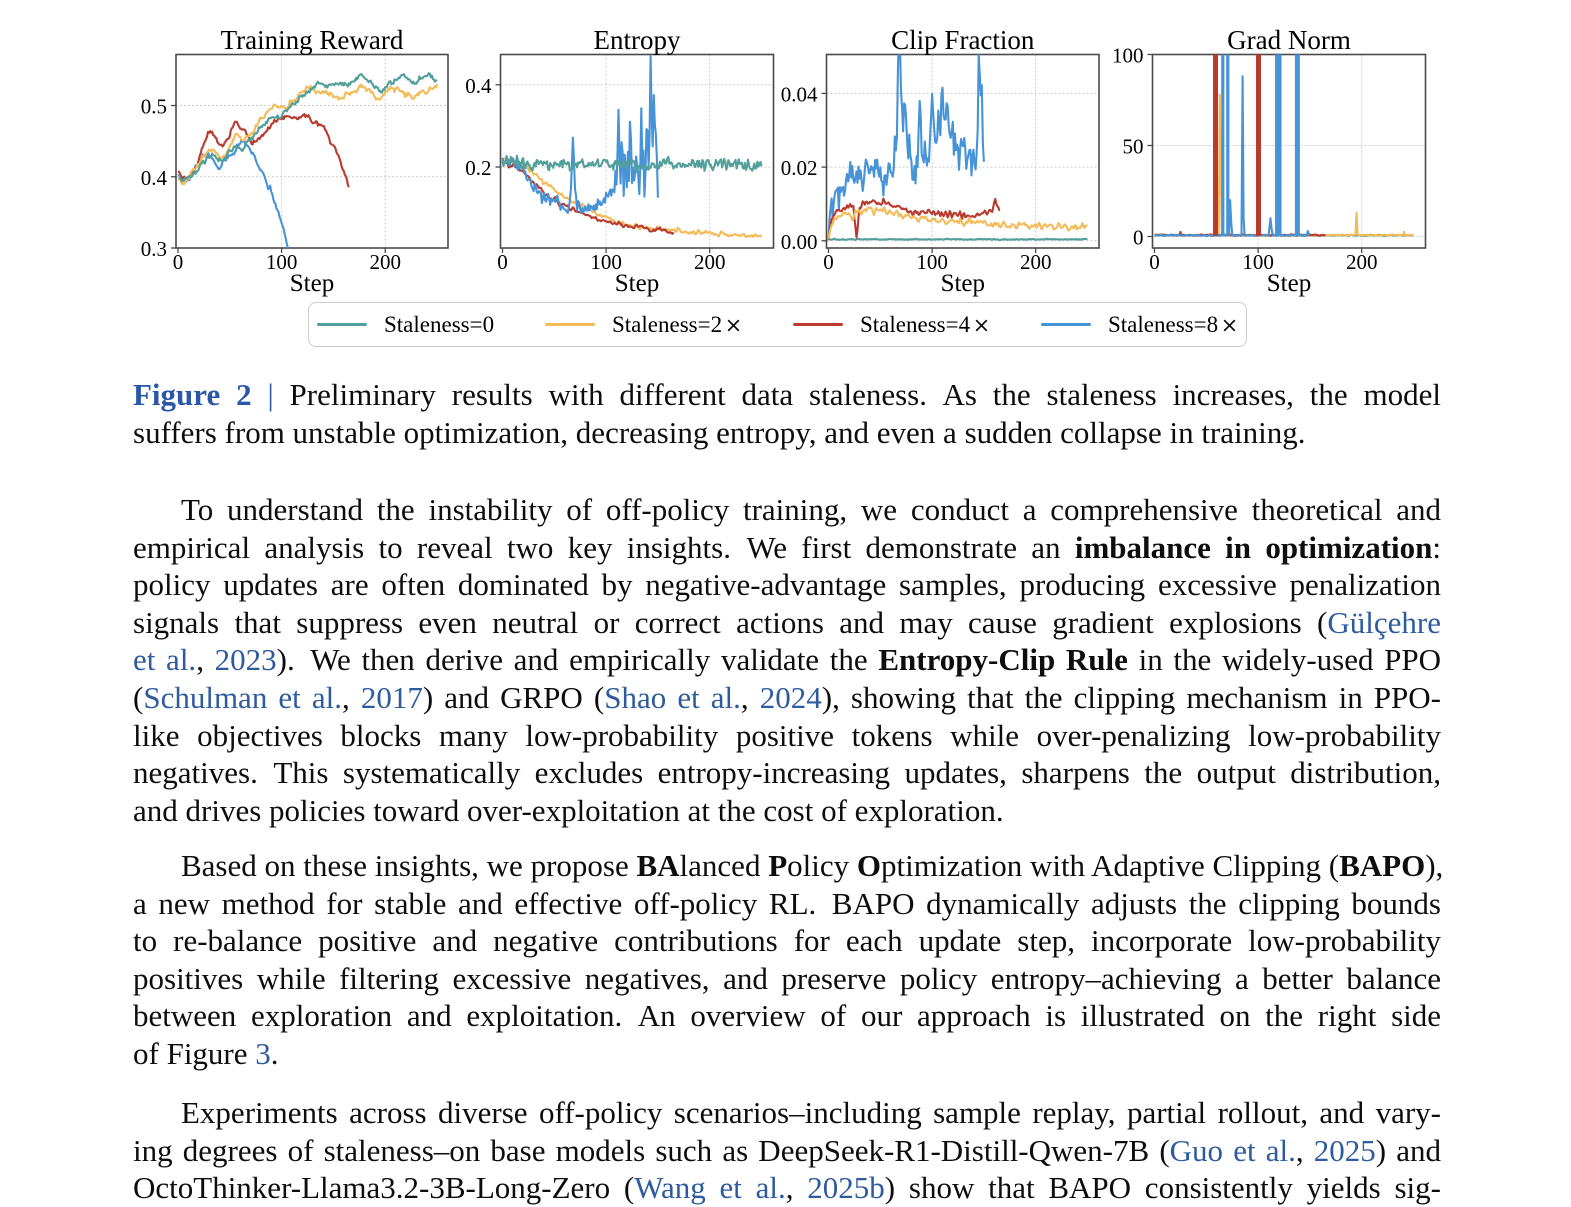 The width and height of the screenshot is (1571, 1207). I want to click on svg-text: 0.2, so click(478, 168).